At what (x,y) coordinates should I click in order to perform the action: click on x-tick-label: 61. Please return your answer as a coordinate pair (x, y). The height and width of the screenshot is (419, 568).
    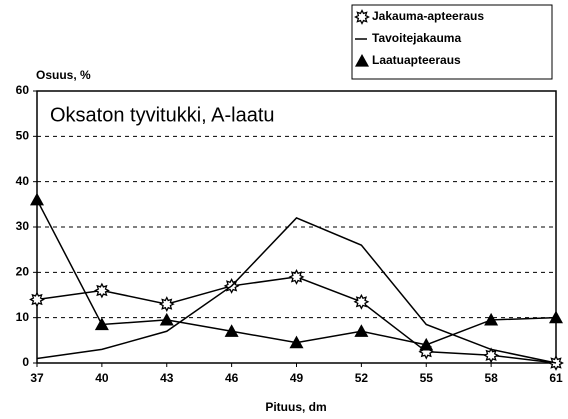
    Looking at the image, I should click on (556, 378).